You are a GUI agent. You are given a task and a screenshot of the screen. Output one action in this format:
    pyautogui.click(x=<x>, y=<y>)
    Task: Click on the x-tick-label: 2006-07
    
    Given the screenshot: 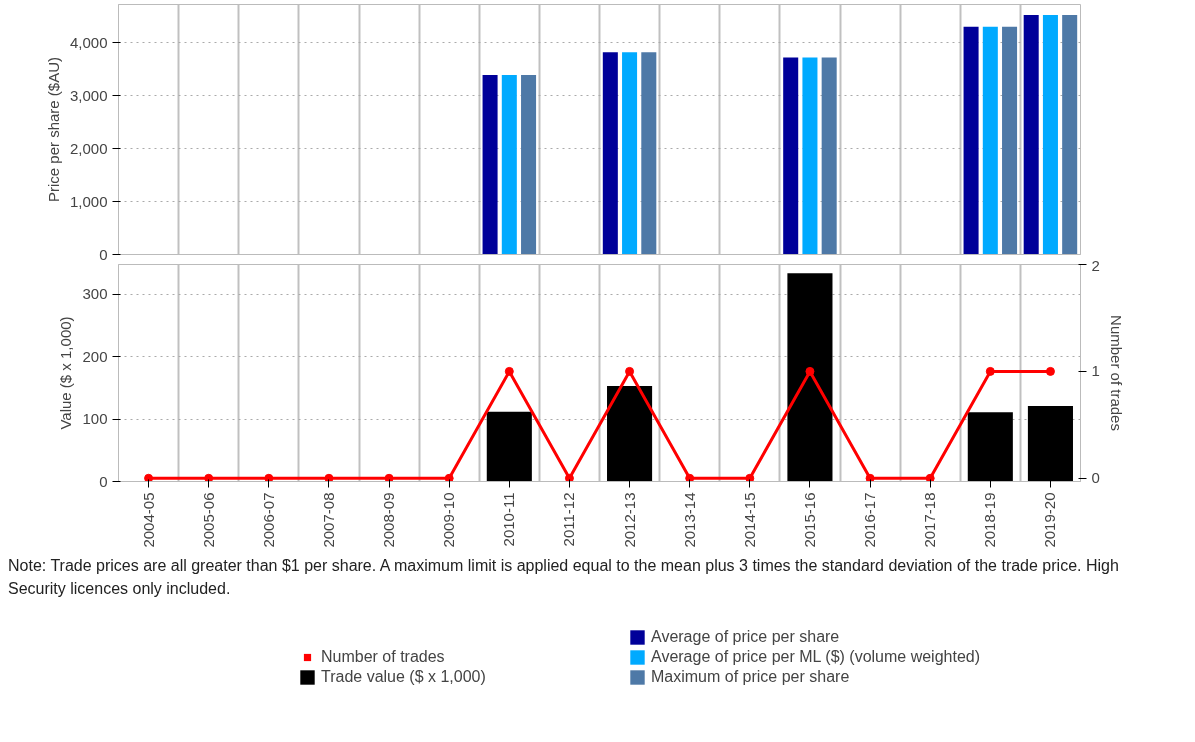 What is the action you would take?
    pyautogui.click(x=268, y=520)
    